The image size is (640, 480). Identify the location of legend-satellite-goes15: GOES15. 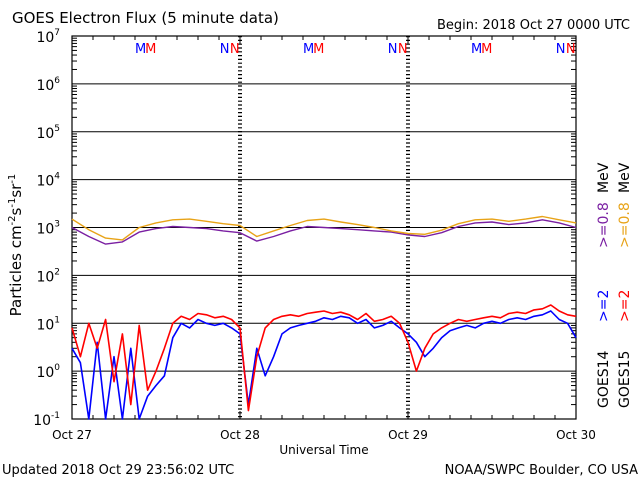
(625, 379).